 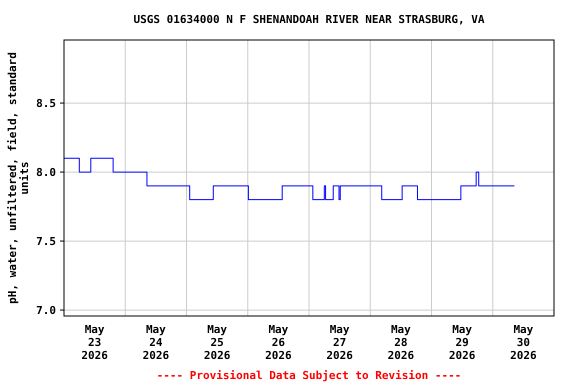 What do you see at coordinates (340, 342) in the screenshot?
I see `x-tick-label: May 27 2026` at bounding box center [340, 342].